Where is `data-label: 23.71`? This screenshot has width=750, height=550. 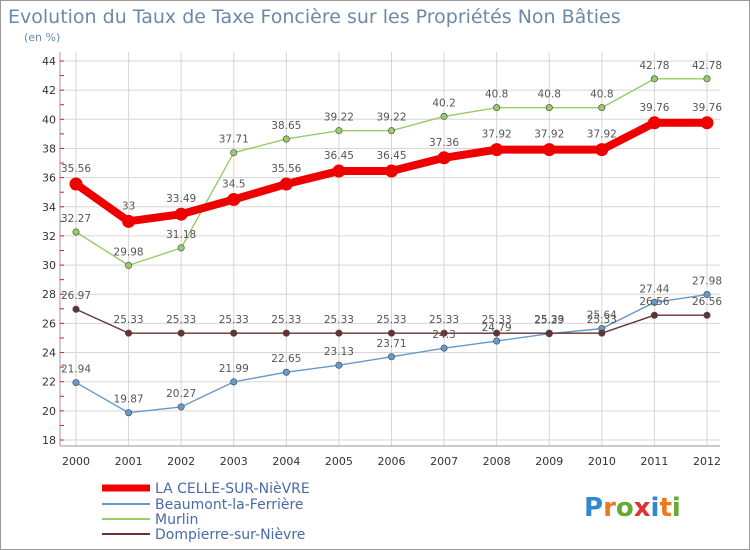 data-label: 23.71 is located at coordinates (391, 344).